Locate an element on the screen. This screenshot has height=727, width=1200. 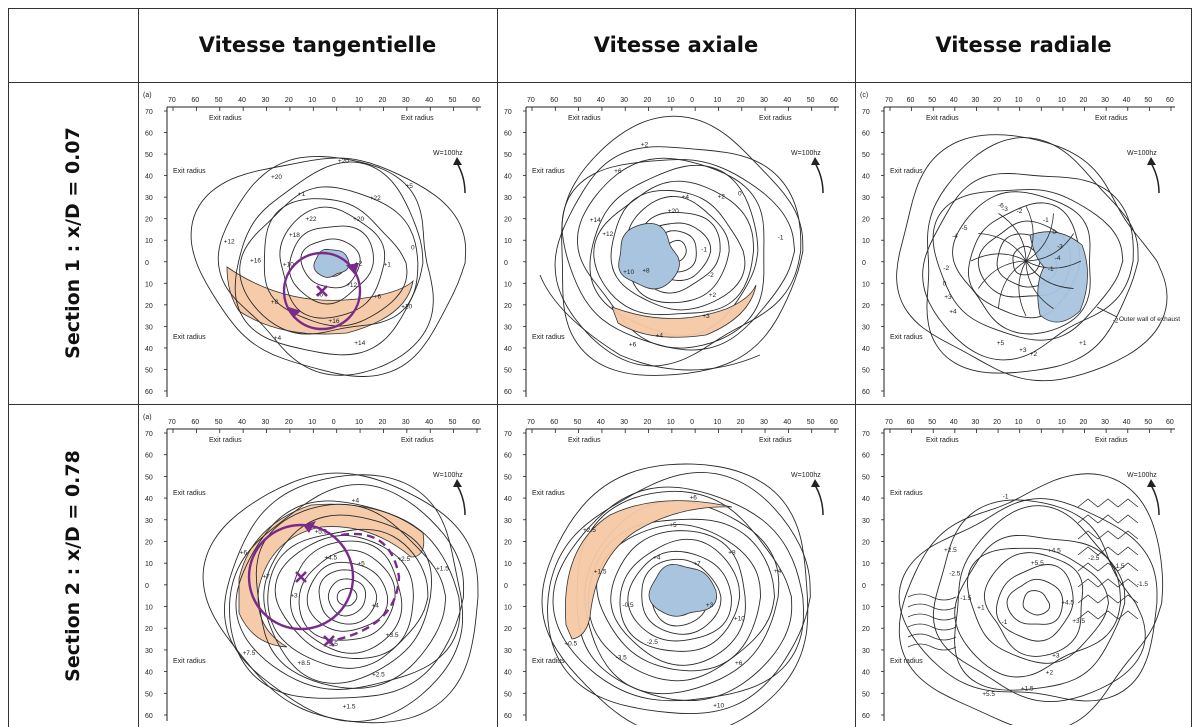
left-axis-tick-label: 30 is located at coordinates (149, 521).